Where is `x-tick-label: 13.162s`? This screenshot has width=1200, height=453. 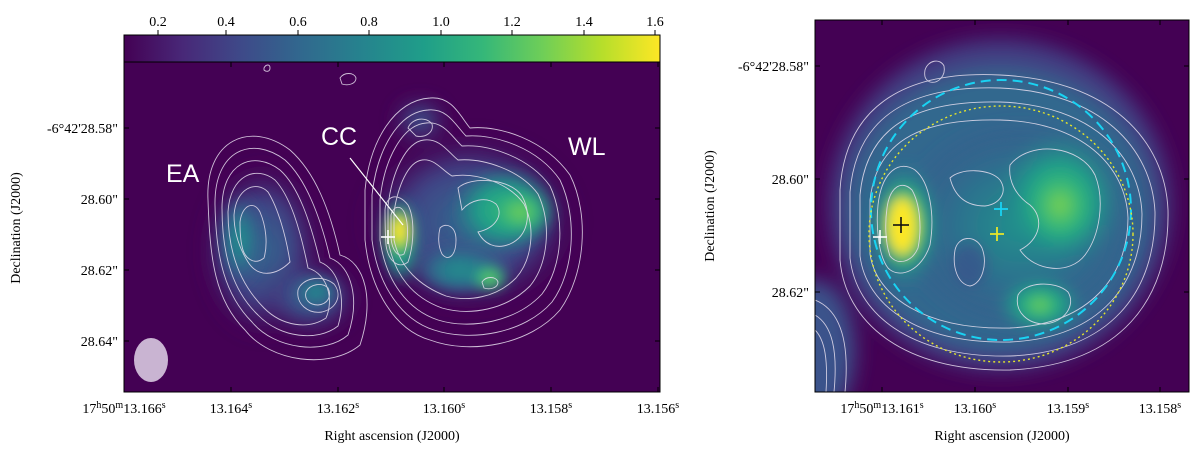
x-tick-label: 13.162s is located at coordinates (338, 408).